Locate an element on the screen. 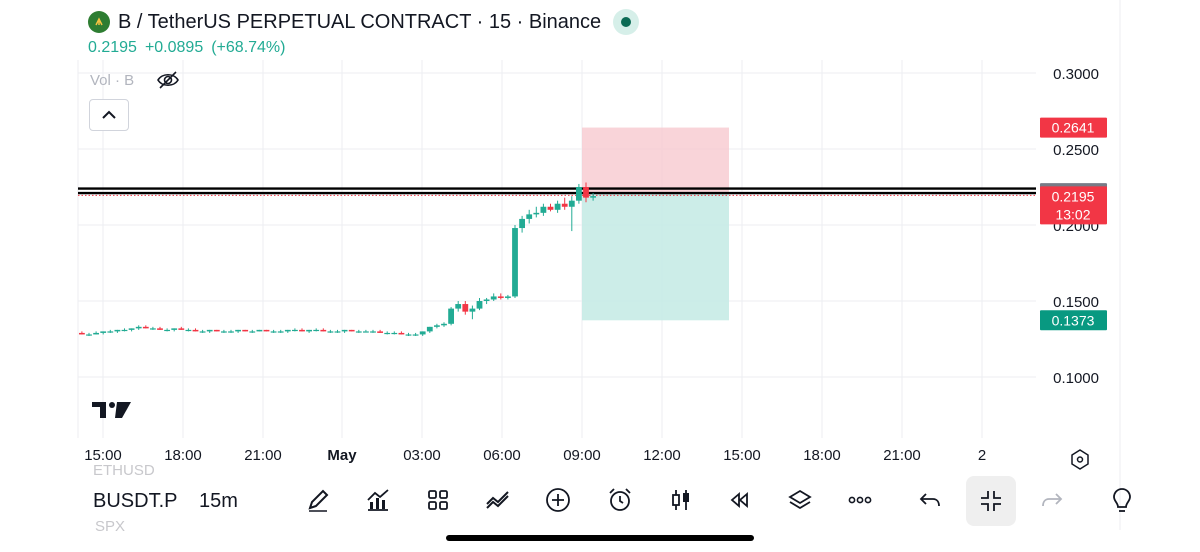 The image size is (1200, 552). take-profit-zone is located at coordinates (655, 257).